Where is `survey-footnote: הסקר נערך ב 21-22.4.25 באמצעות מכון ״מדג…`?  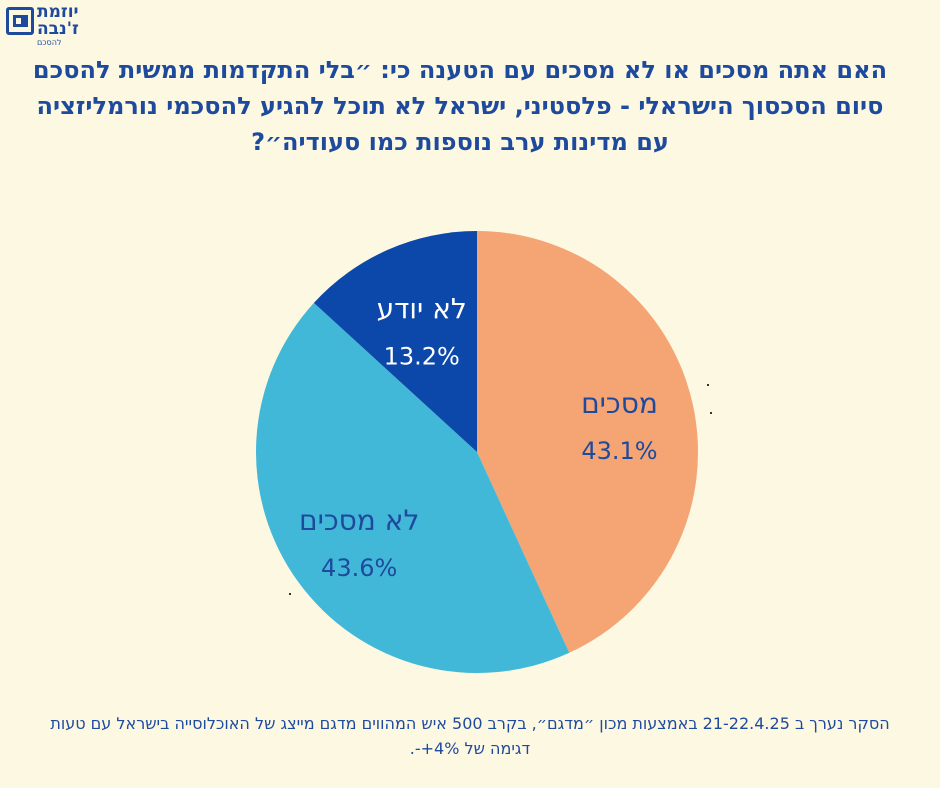 survey-footnote: הסקר נערך ב 21-22.4.25 באמצעות מכון ״מדג… is located at coordinates (470, 736).